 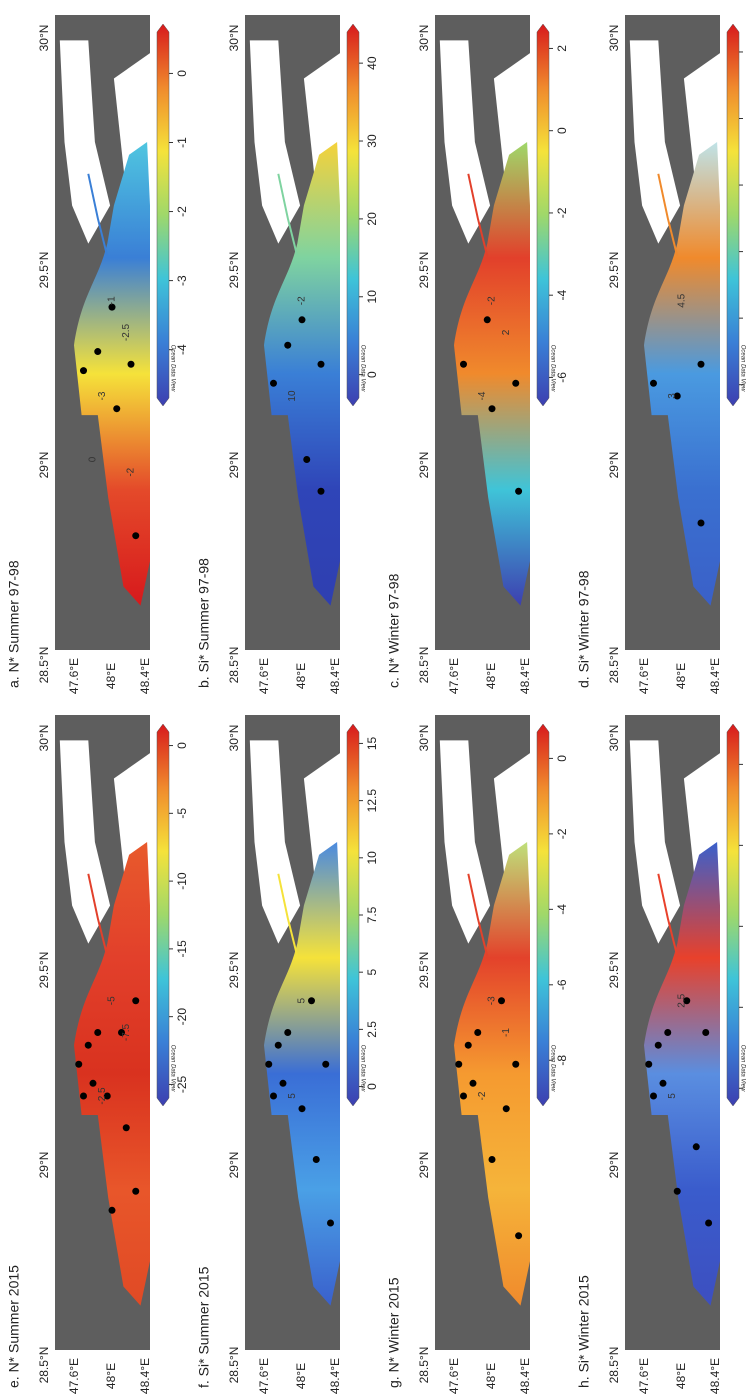 I want to click on colorbar-tick-label: 4, so click(x=746, y=251).